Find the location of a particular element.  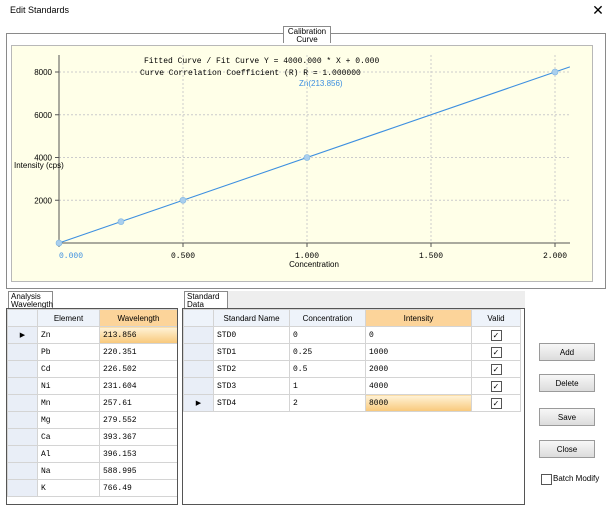

data-point is located at coordinates (59, 243).